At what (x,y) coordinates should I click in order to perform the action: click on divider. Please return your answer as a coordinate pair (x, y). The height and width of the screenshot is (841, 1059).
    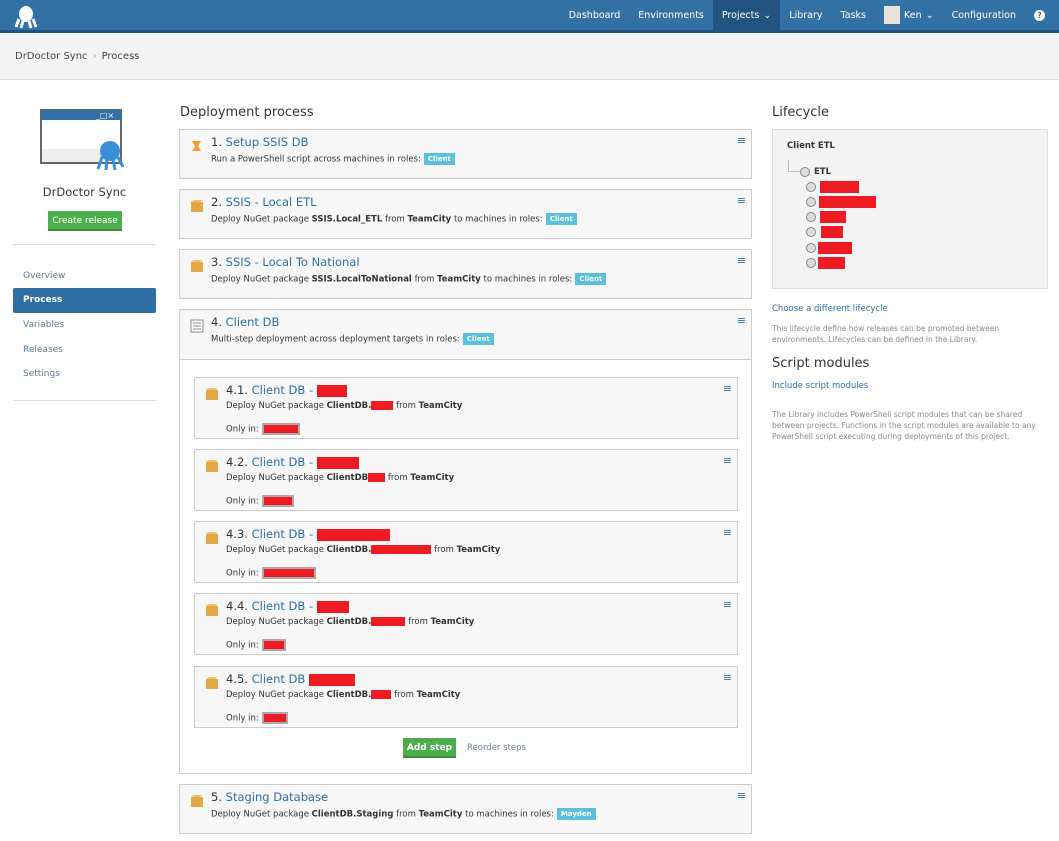
    Looking at the image, I should click on (84, 244).